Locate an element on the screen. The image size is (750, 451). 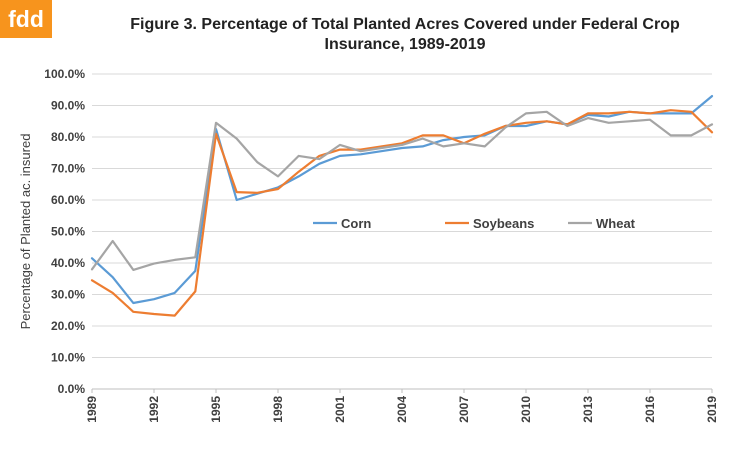
legend-label-corn: Corn is located at coordinates (356, 223).